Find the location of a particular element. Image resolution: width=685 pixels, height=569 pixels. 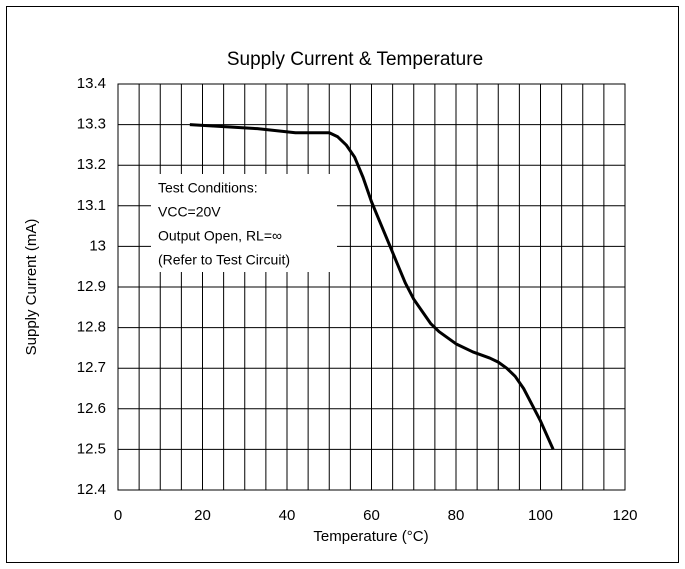

x-tick-label: 60 is located at coordinates (371, 515).